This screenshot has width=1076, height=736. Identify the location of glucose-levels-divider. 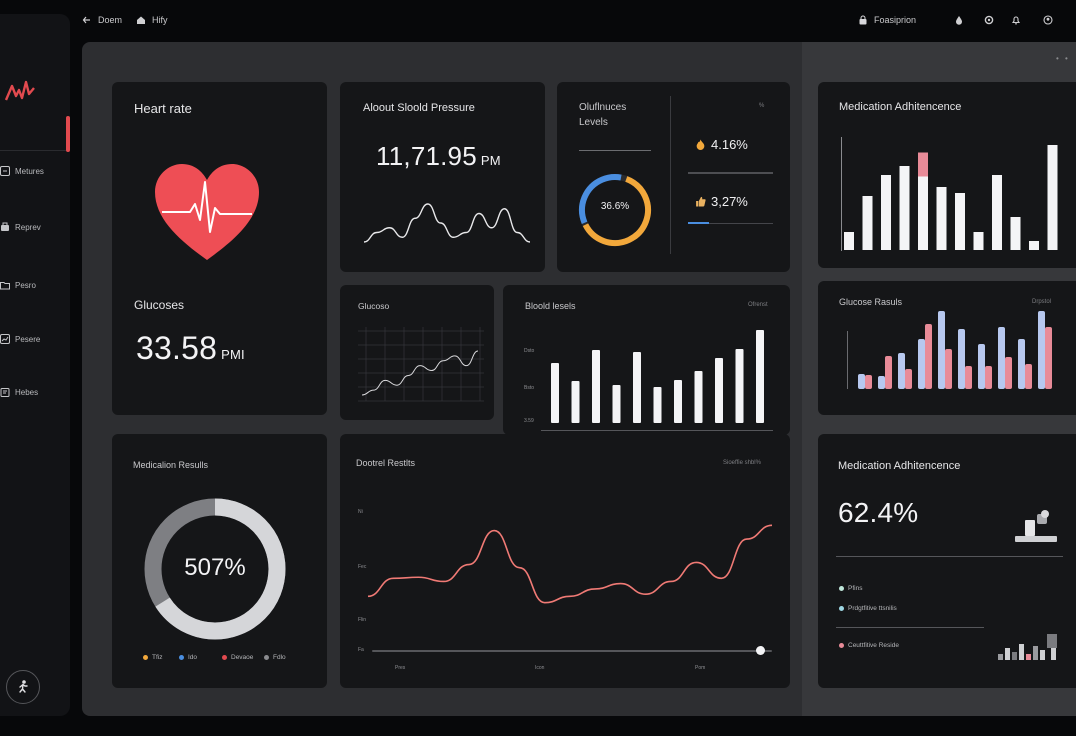
(615, 150).